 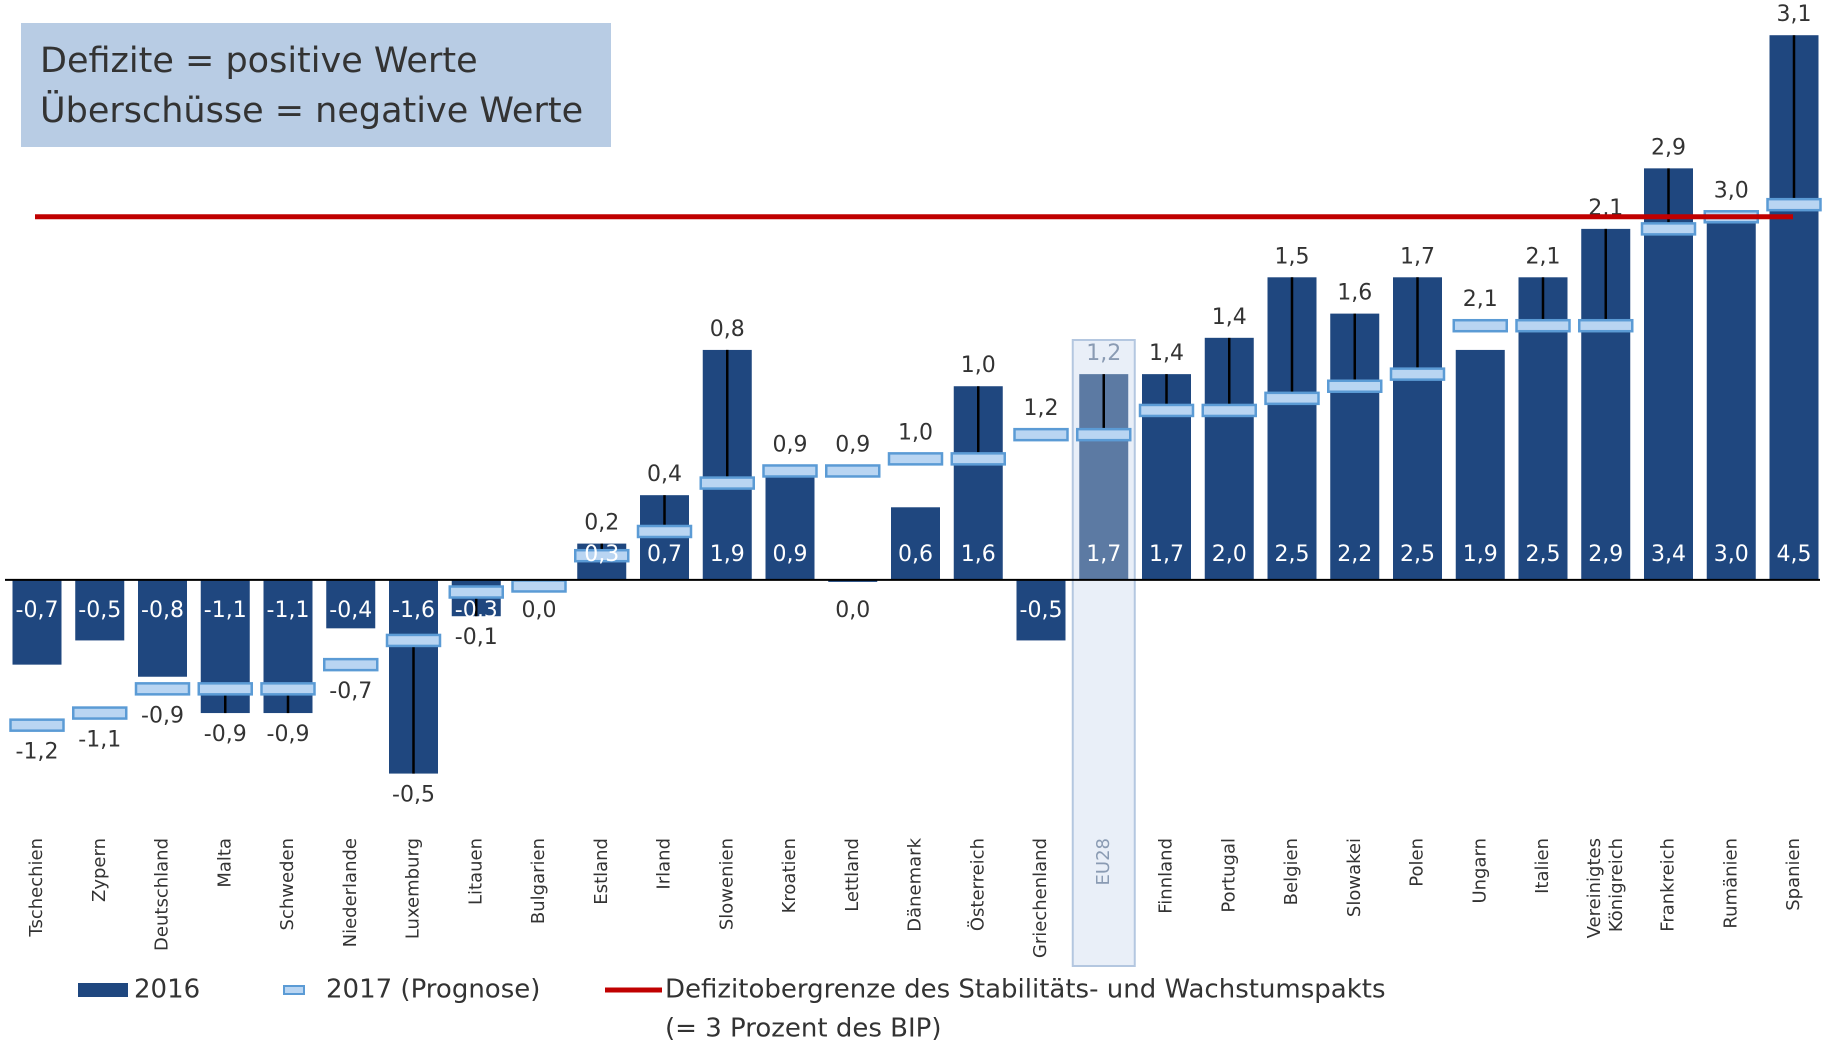 What do you see at coordinates (475, 871) in the screenshot?
I see `x-tick-label: Litauen` at bounding box center [475, 871].